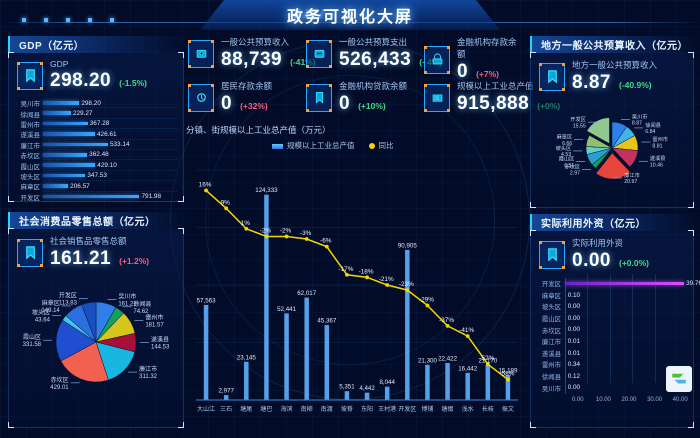  Describe the element at coordinates (110, 186) in the screenshot. I see `gdp-bar-track: 206.57` at that location.